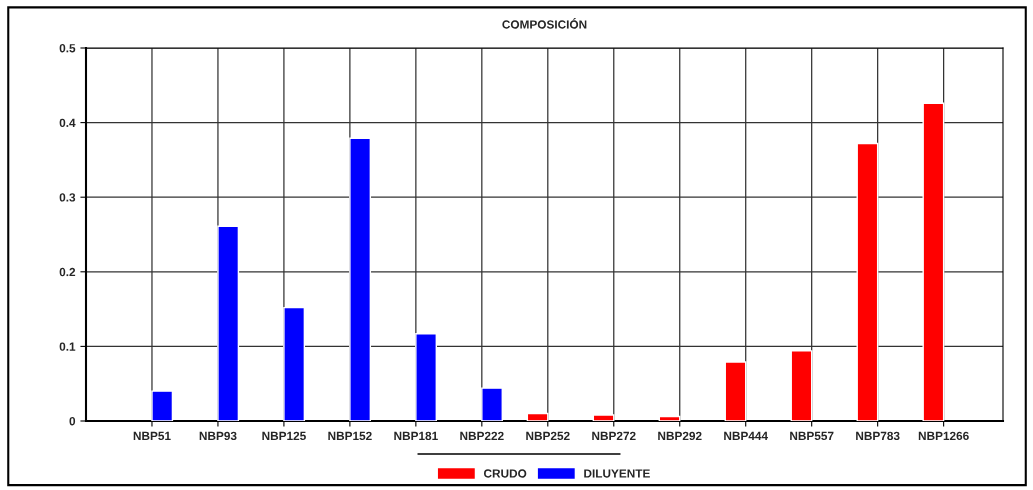  Describe the element at coordinates (67, 346) in the screenshot. I see `y-tick-label: 0.1` at that location.